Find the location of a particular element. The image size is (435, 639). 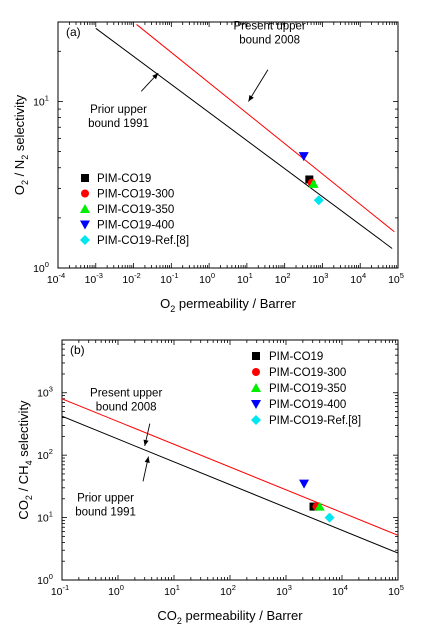

panel-b-x-tick-label: 10⁰ is located at coordinates (116, 590).